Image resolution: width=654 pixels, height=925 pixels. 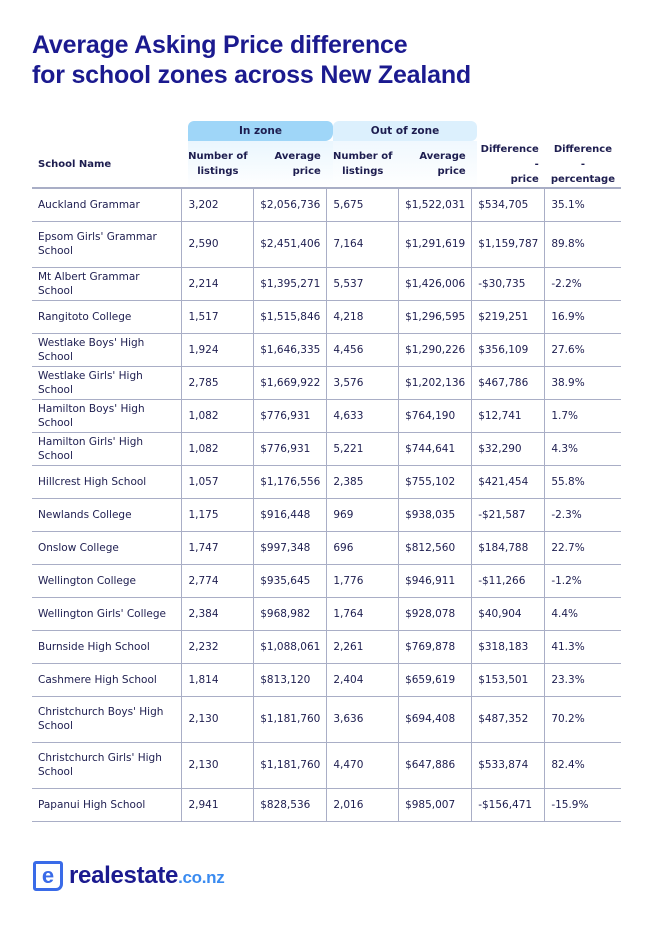 What do you see at coordinates (107, 283) in the screenshot?
I see `cell-school-name: Mt Albert Grammar School` at bounding box center [107, 283].